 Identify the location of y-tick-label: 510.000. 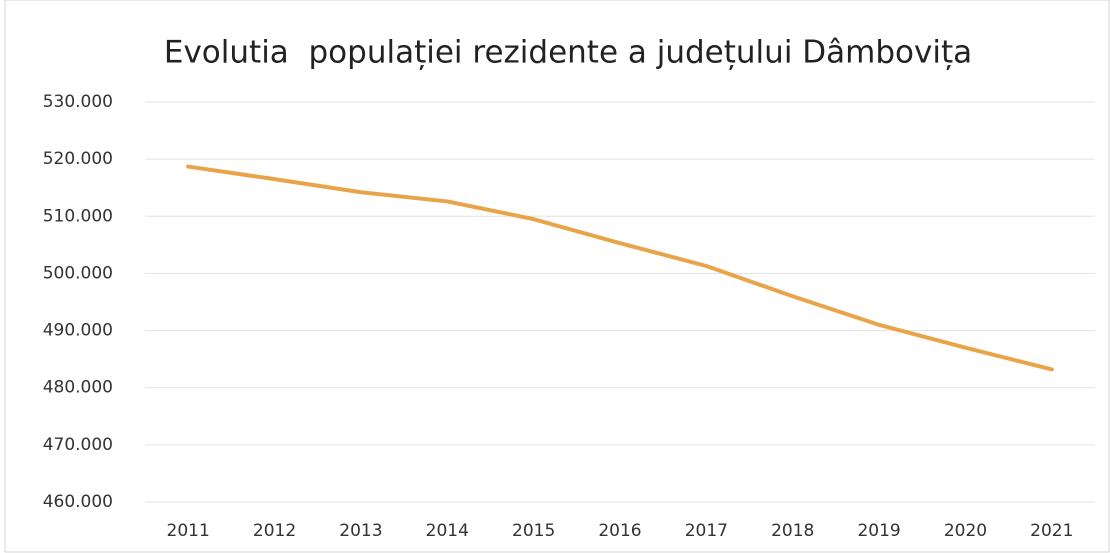
(78, 216).